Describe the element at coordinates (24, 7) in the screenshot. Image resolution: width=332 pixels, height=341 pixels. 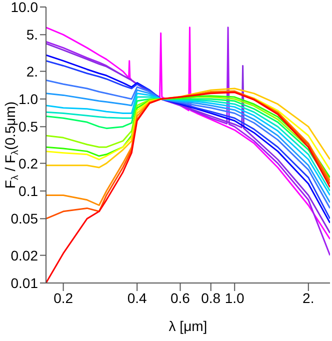
I see `y-tick-label: 10.0` at that location.